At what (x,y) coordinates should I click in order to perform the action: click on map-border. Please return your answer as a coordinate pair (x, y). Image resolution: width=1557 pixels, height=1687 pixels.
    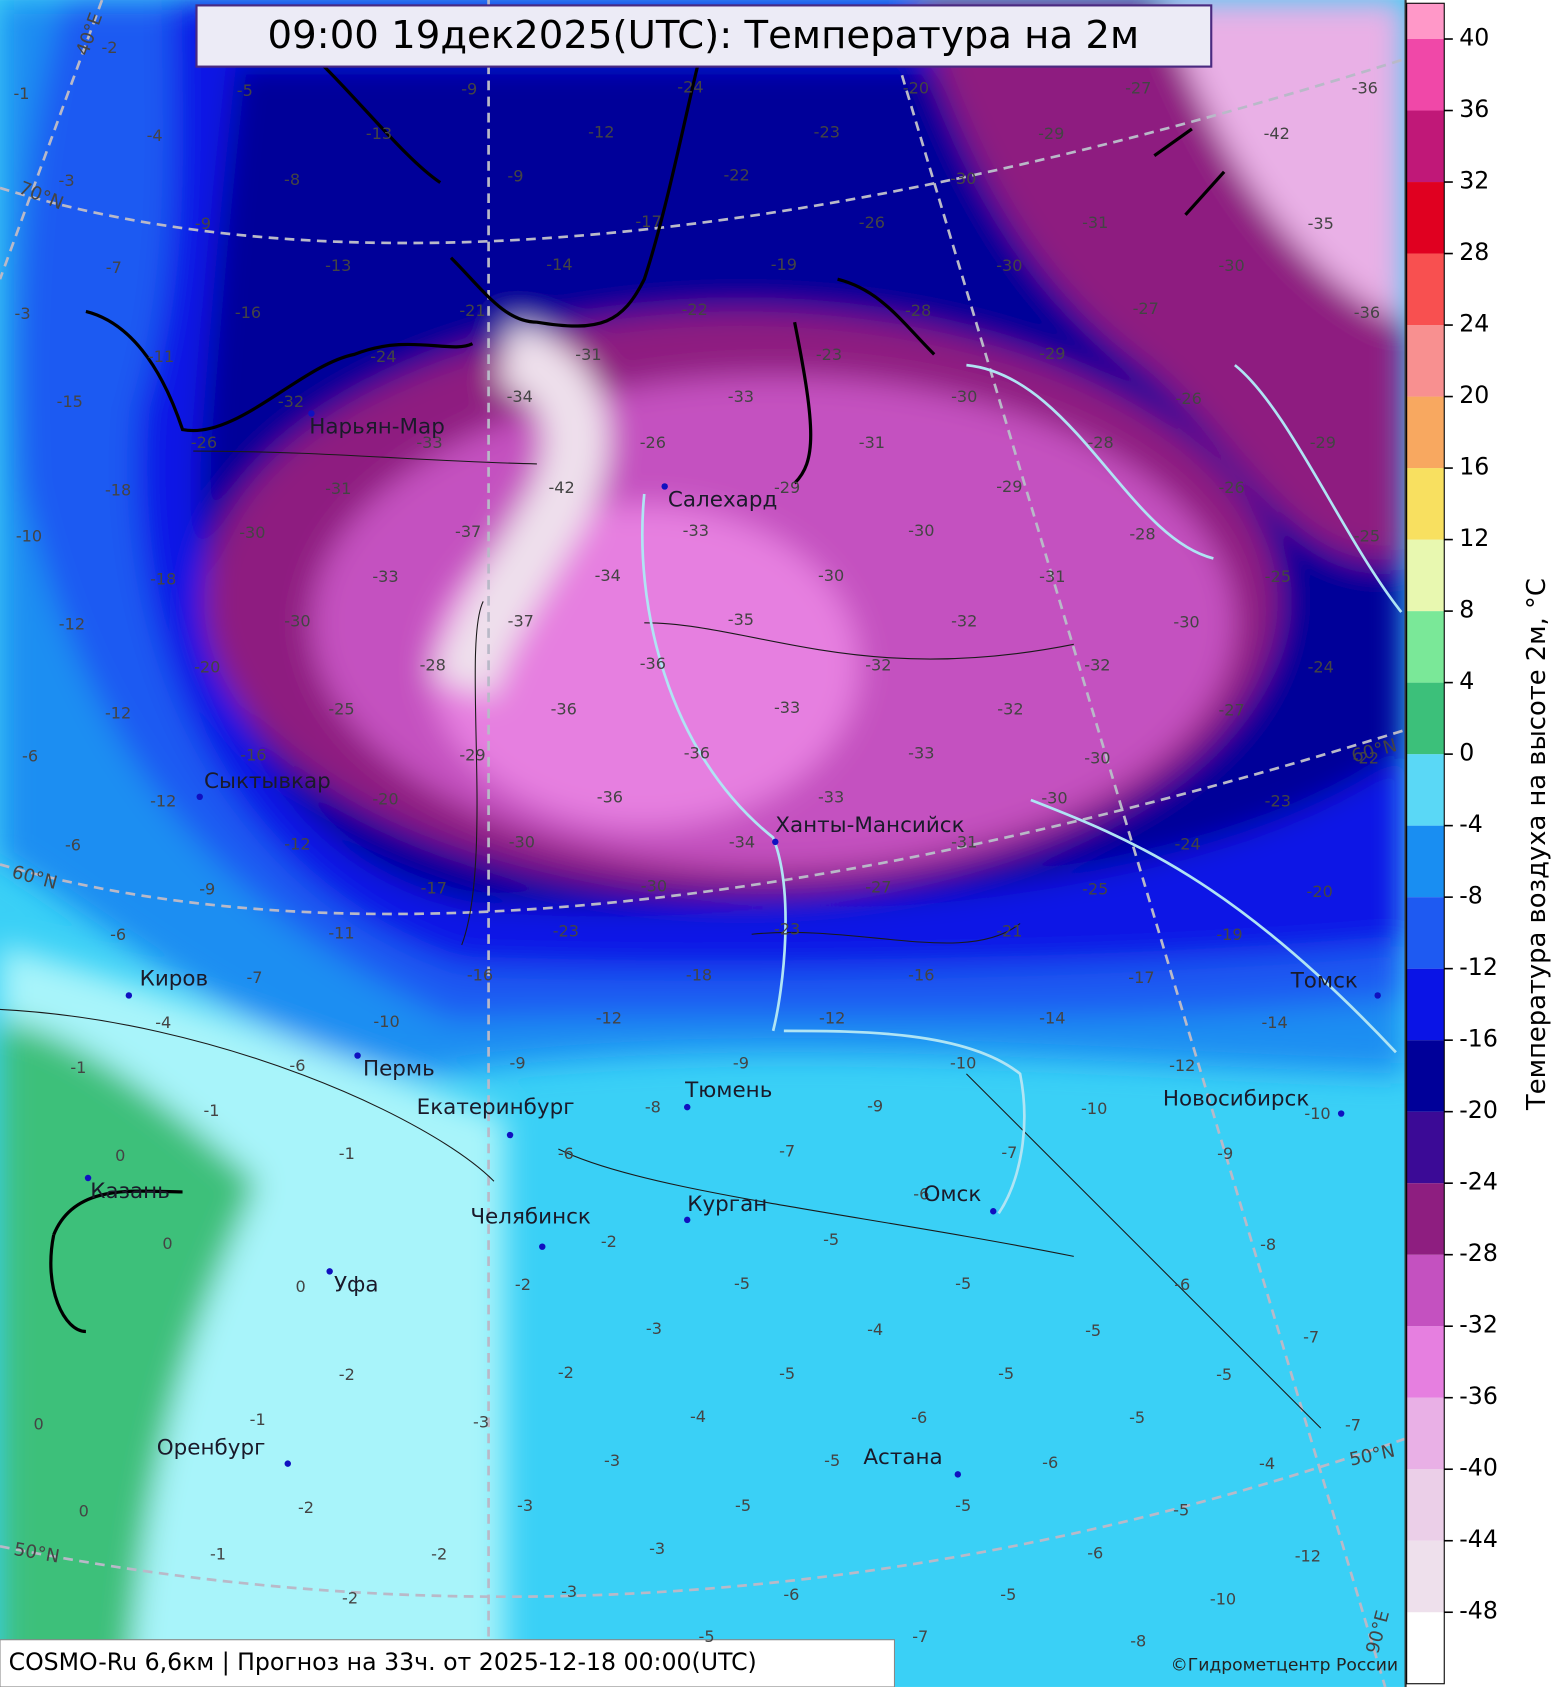
    Looking at the image, I should click on (1405, 843).